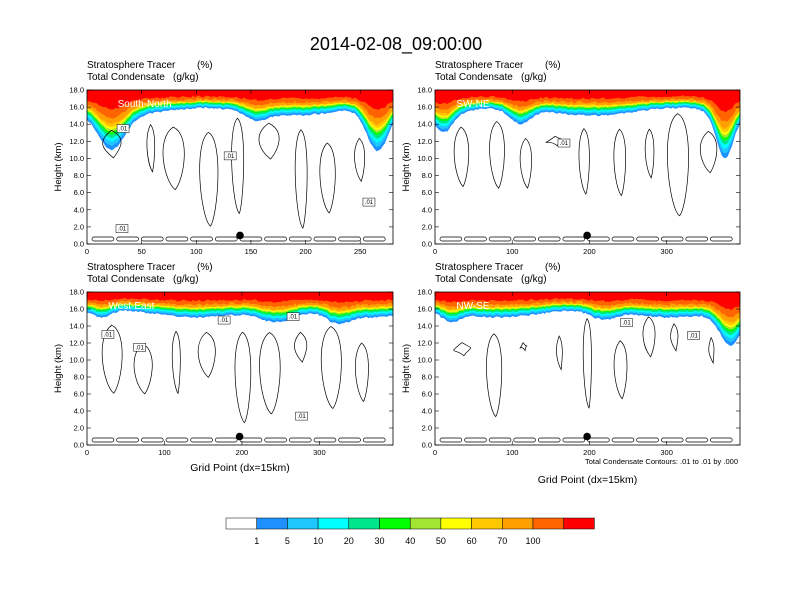  What do you see at coordinates (145, 104) in the screenshot?
I see `inset-label: South-North` at bounding box center [145, 104].